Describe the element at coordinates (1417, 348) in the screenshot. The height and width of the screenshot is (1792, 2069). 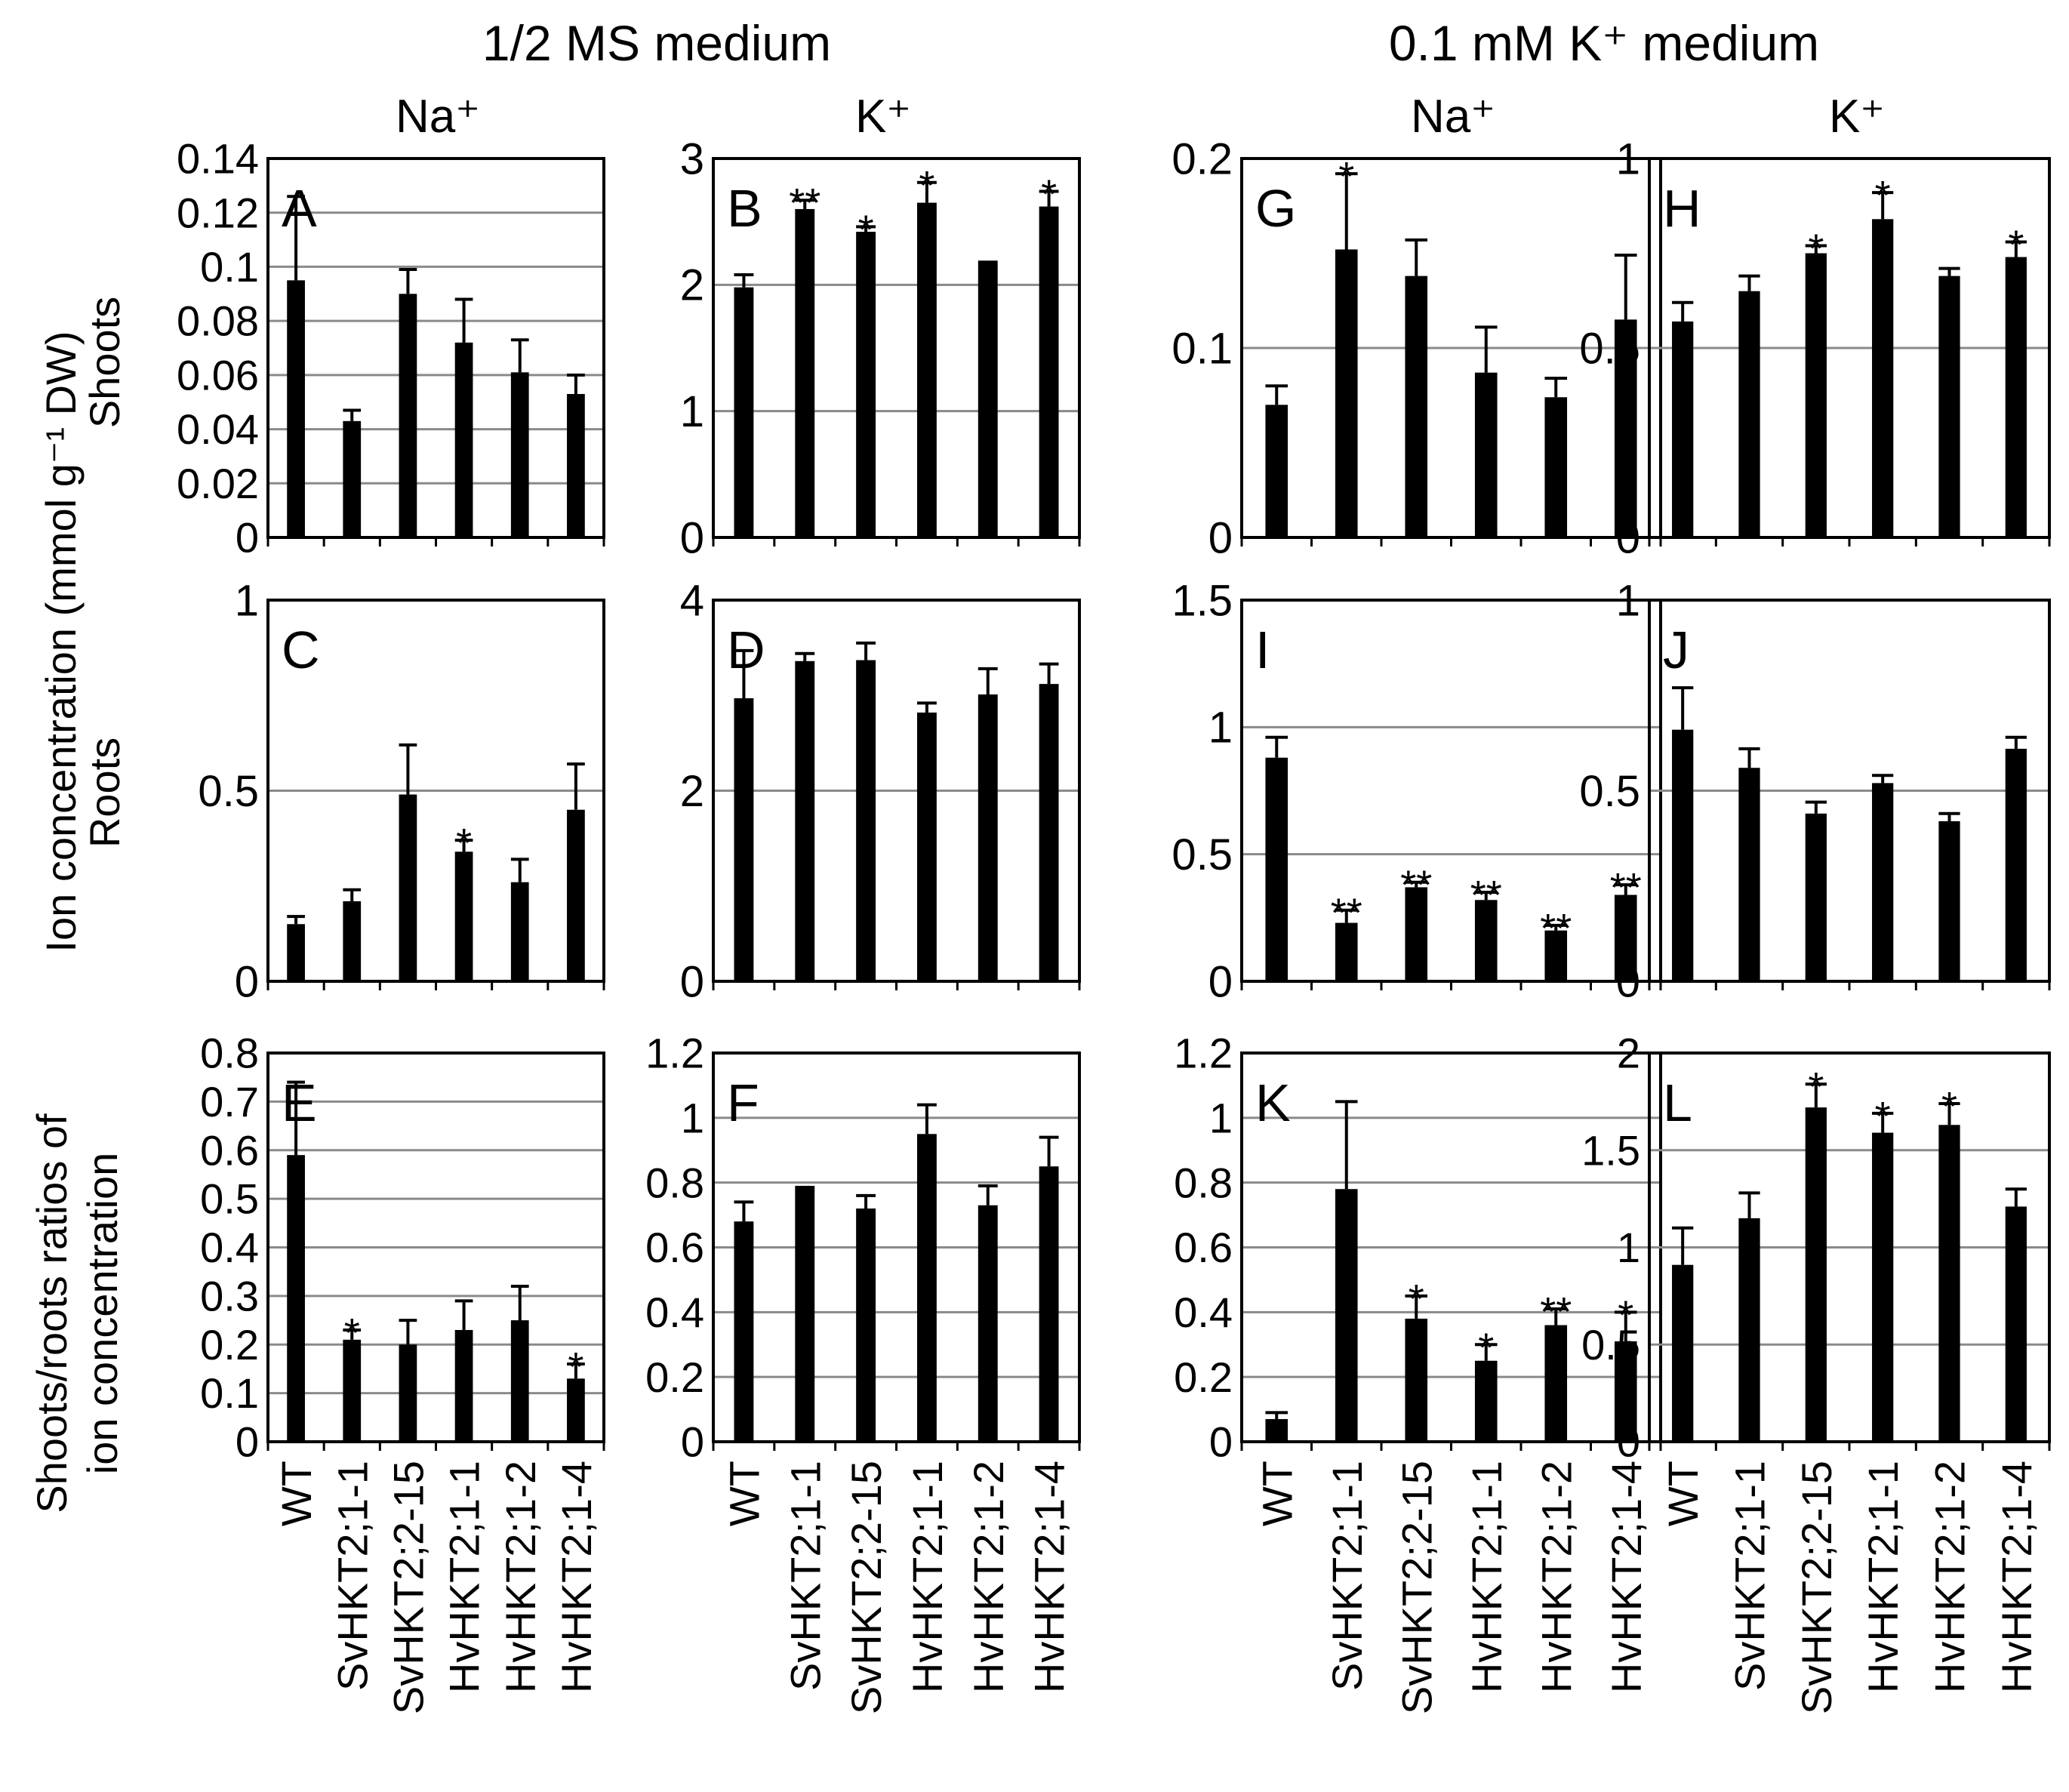
I see `panel-G: 0 0.1 0.2 G *` at that location.